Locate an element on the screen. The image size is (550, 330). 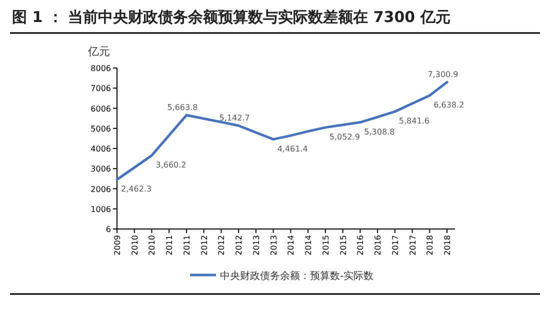
data-label: 5,841.6 is located at coordinates (414, 121).